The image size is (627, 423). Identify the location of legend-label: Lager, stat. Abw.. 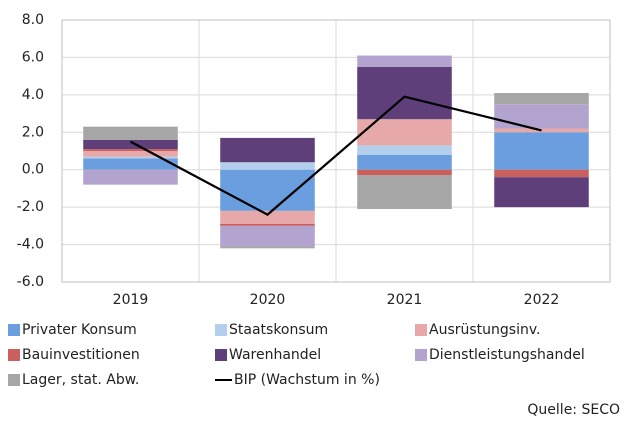
(80, 380).